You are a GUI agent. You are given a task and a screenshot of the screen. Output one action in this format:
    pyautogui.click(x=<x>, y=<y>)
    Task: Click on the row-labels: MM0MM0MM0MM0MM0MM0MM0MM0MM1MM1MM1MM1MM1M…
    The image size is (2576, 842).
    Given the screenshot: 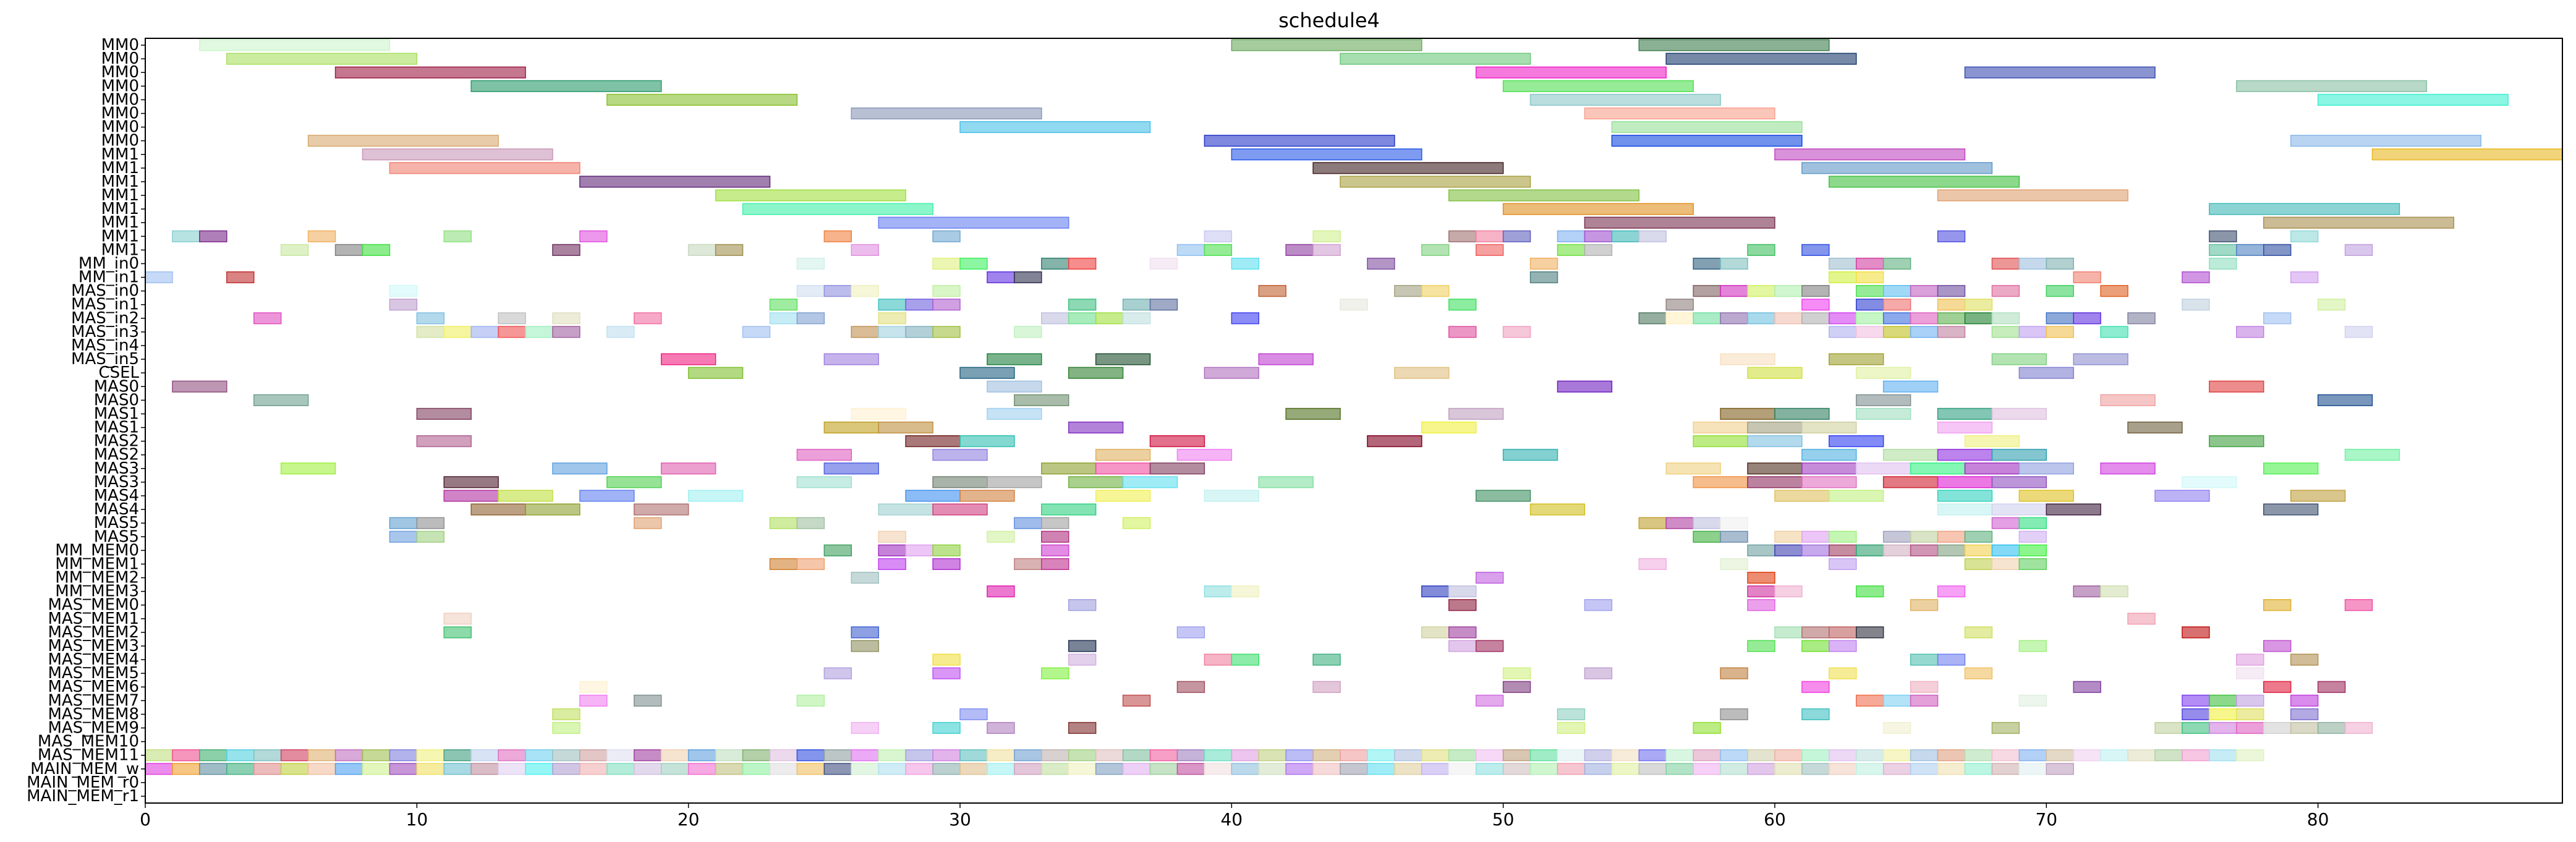 What is the action you would take?
    pyautogui.click(x=86, y=421)
    